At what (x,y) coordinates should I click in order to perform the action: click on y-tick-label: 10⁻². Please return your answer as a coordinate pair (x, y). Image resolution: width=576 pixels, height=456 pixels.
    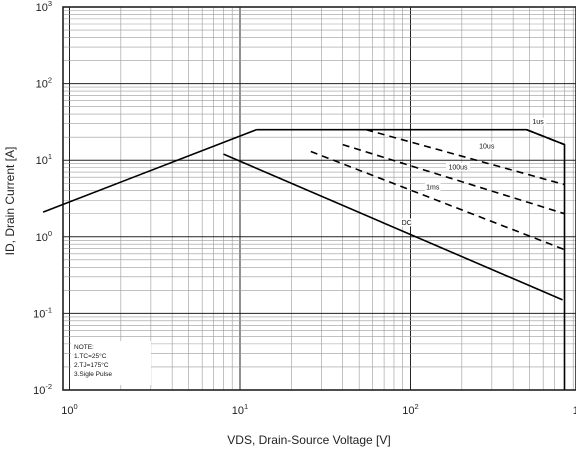
    Looking at the image, I should click on (42, 389).